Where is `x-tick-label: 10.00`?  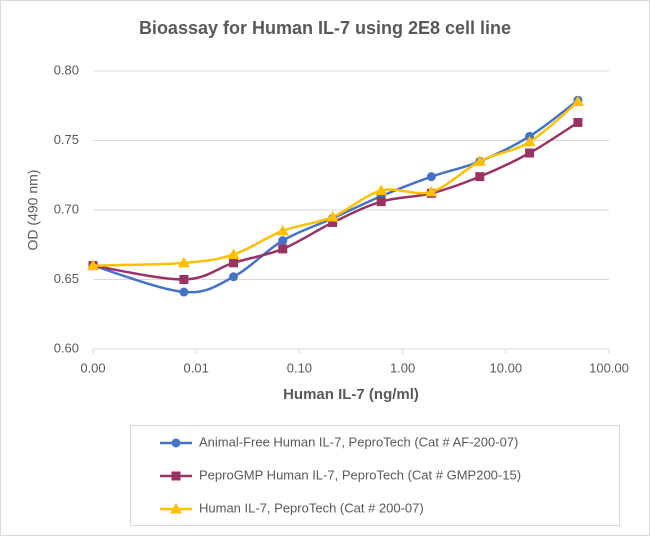
x-tick-label: 10.00 is located at coordinates (506, 367).